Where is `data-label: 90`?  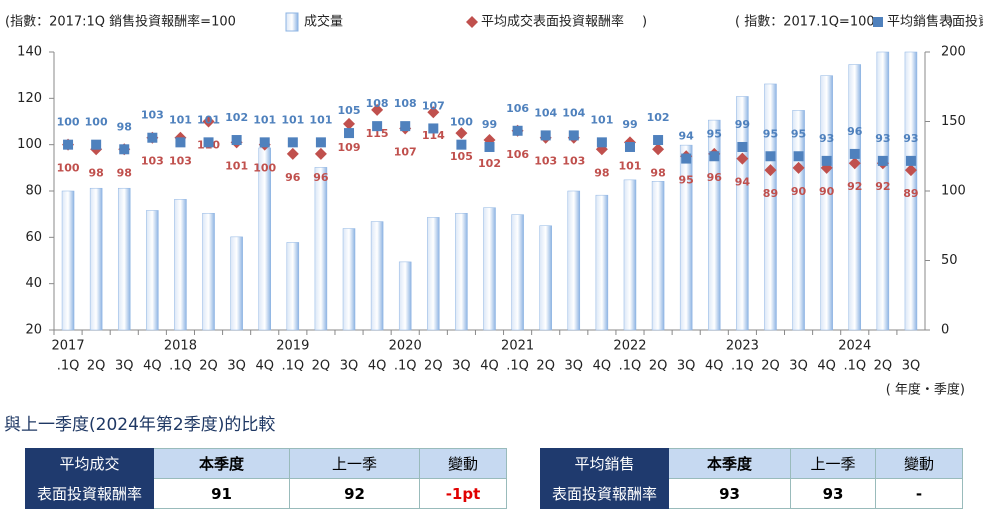
data-label: 90 is located at coordinates (799, 191).